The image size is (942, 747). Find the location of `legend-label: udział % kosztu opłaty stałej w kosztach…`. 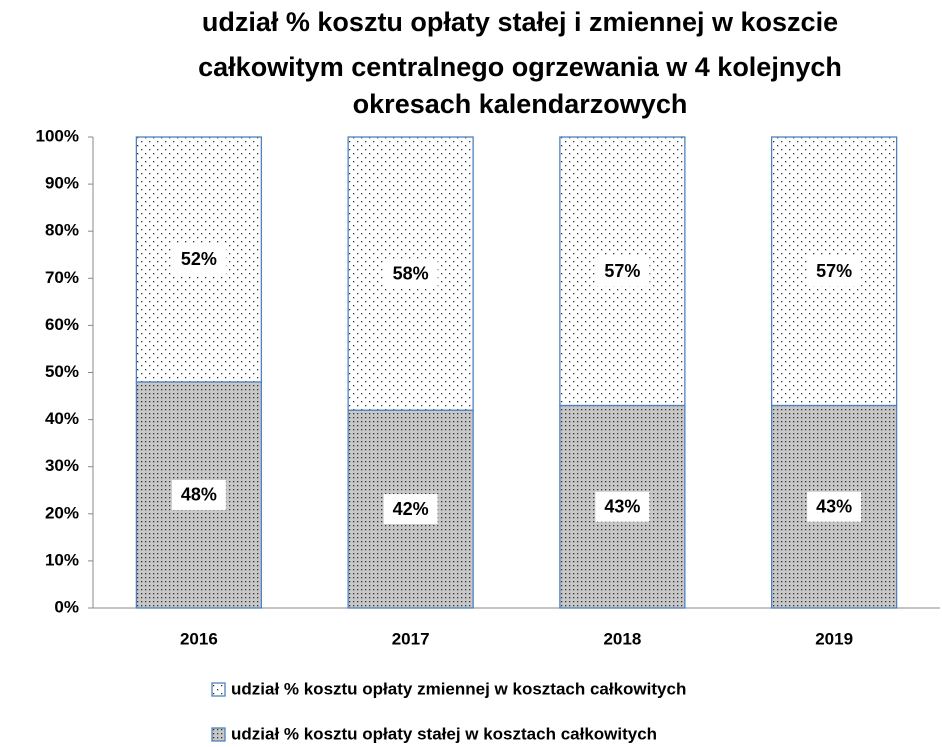

legend-label: udział % kosztu opłaty stałej w kosztach… is located at coordinates (444, 733).